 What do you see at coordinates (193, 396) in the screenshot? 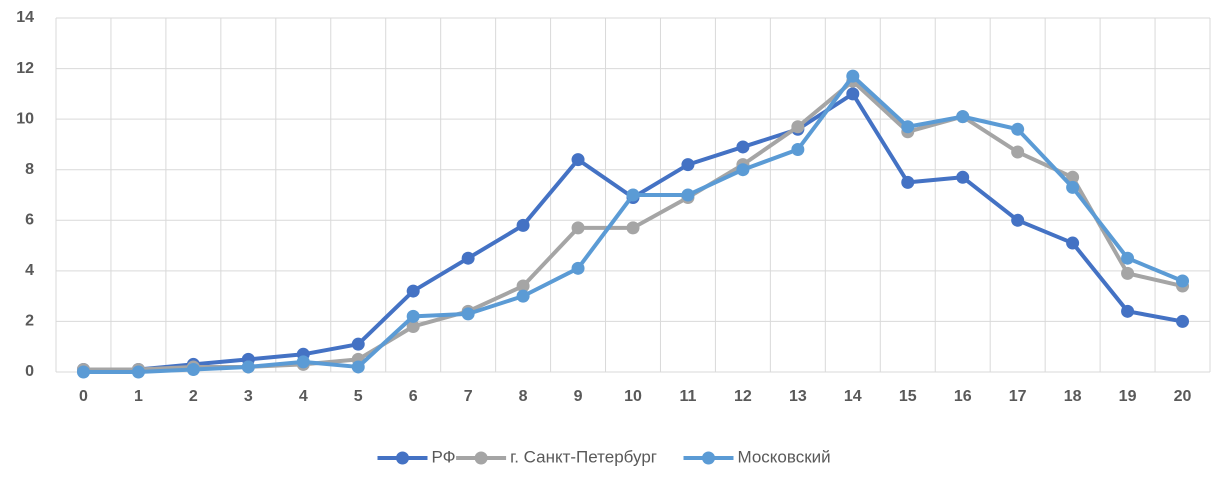
I see `x-tick-label: 2` at bounding box center [193, 396].